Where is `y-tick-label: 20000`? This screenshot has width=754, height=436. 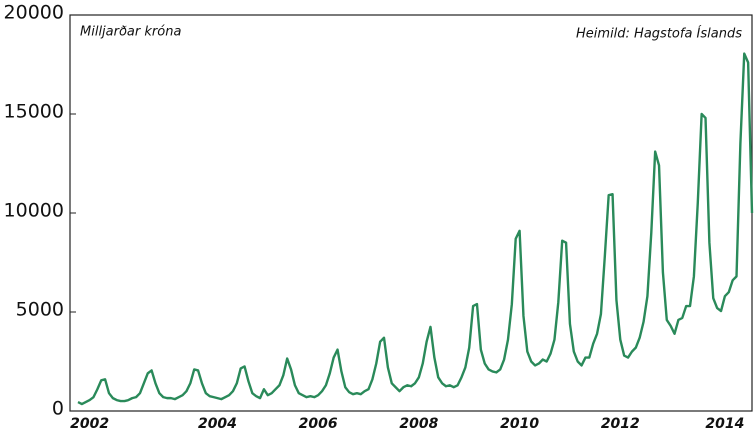 y-tick-label: 20000 is located at coordinates (34, 13).